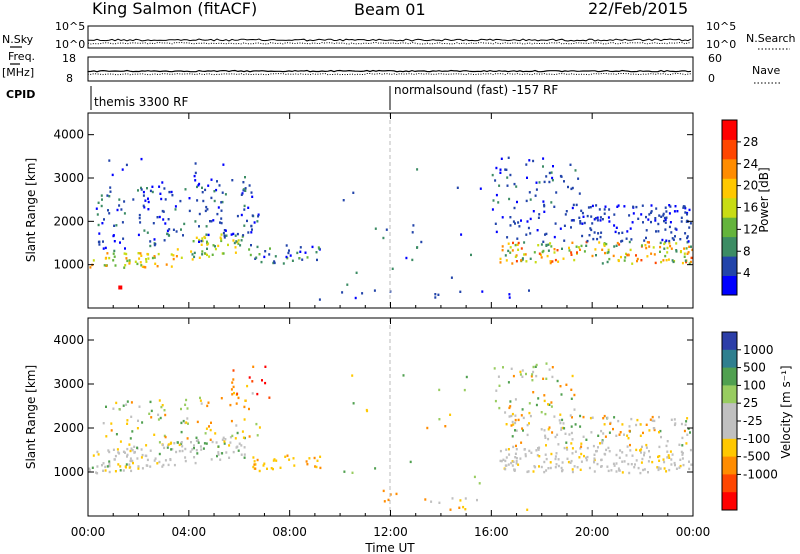 Image resolution: width=800 pixels, height=554 pixels. I want to click on y-tick-label: 4000, so click(68, 340).